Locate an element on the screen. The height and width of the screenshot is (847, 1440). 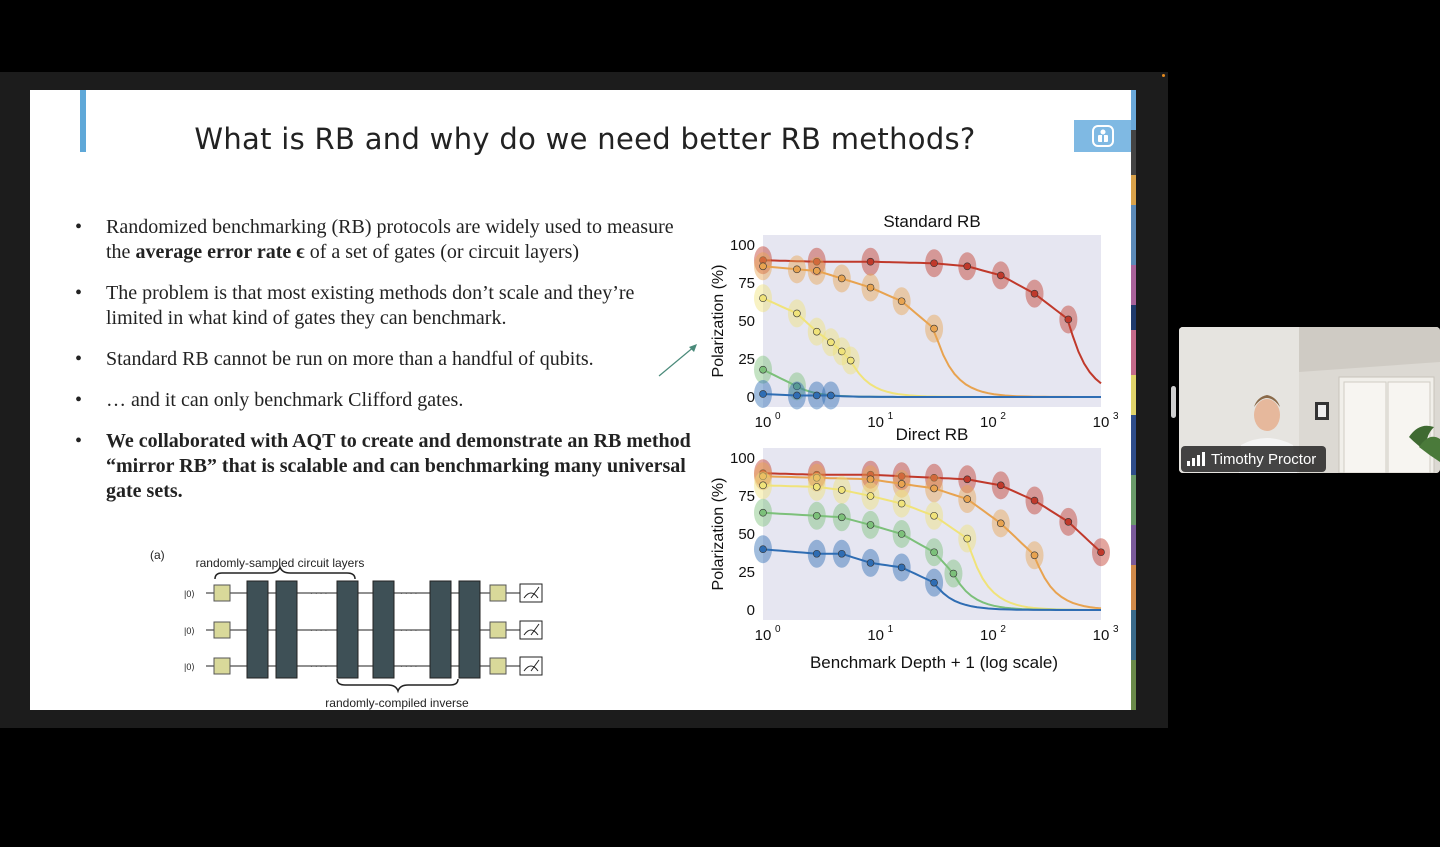
status-dot is located at coordinates (1163, 75).